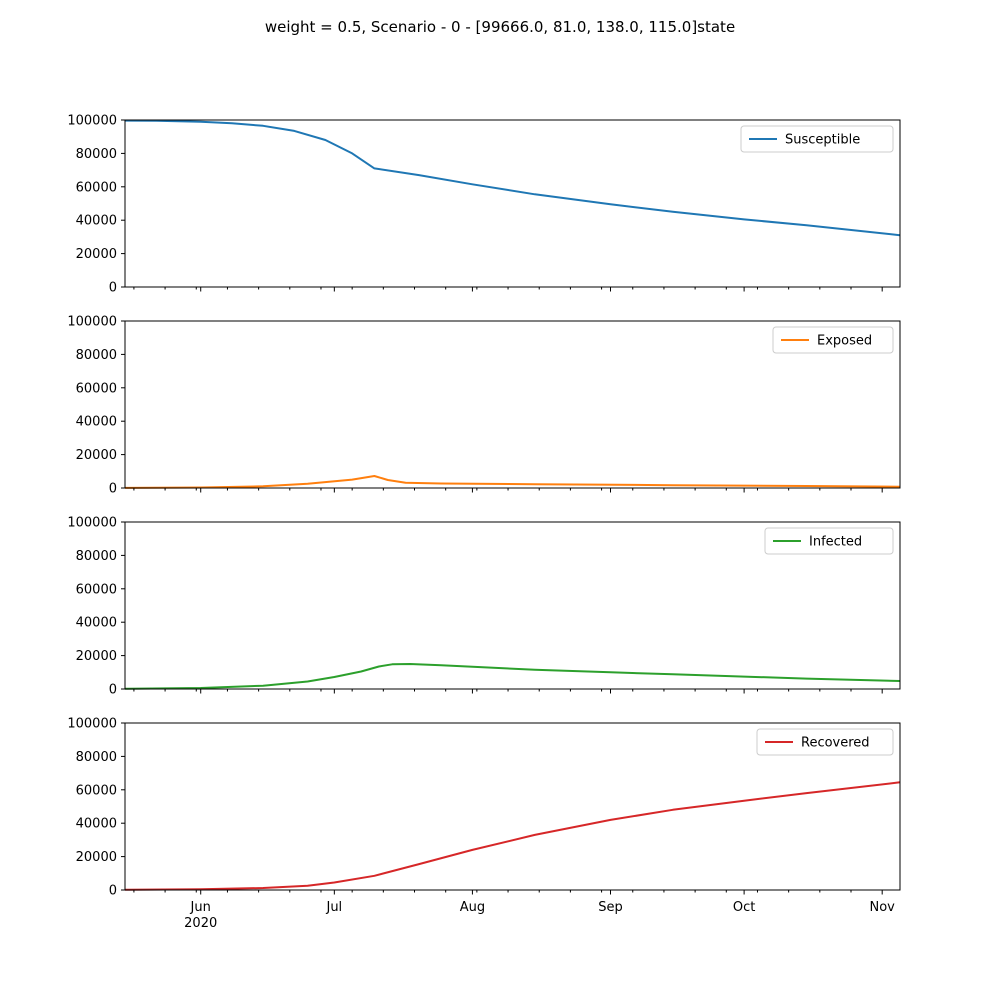  What do you see at coordinates (512, 836) in the screenshot?
I see `series-line-recovered` at bounding box center [512, 836].